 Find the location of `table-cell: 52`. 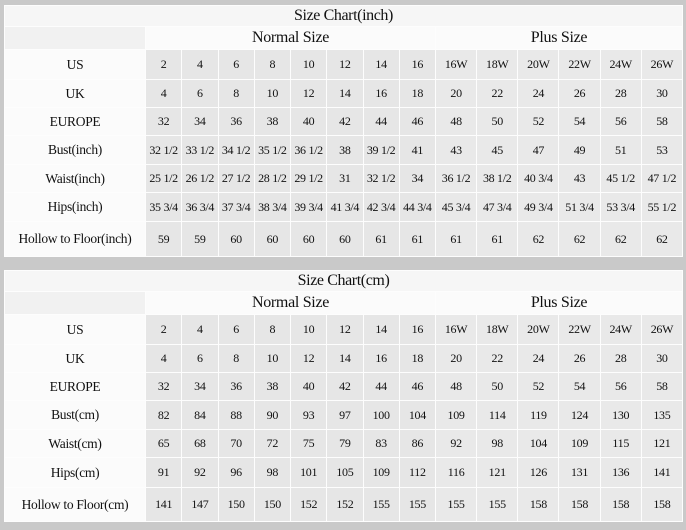

table-cell: 52 is located at coordinates (538, 121).